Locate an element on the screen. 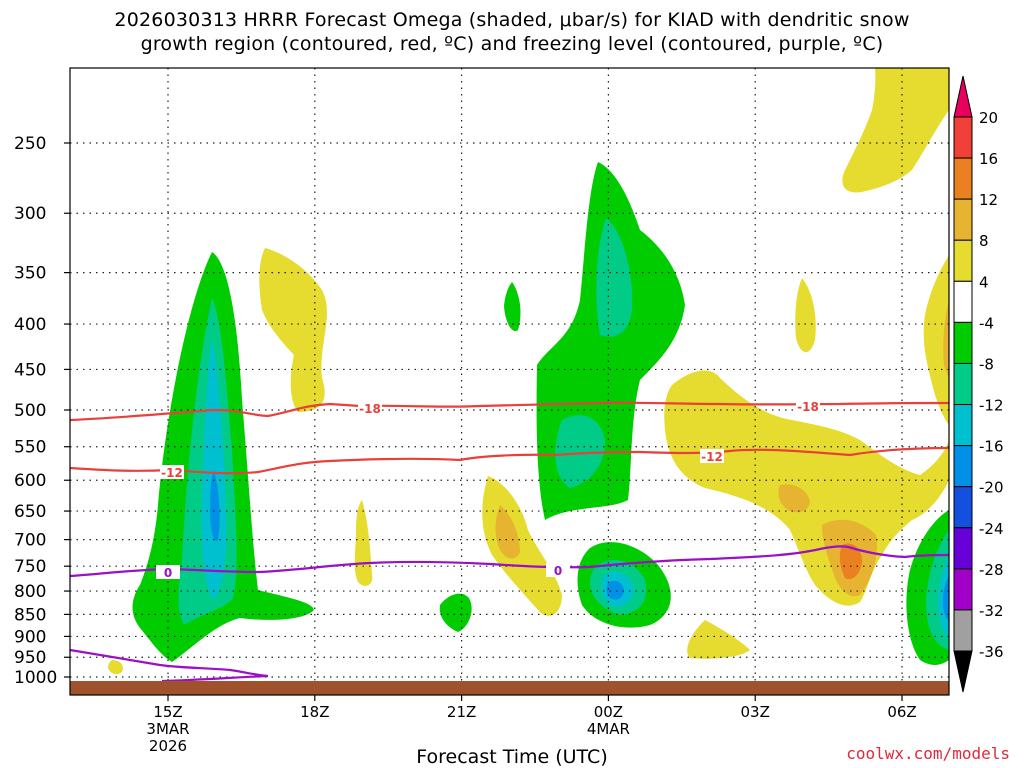  colorbar-label-16: 16 is located at coordinates (988, 159).